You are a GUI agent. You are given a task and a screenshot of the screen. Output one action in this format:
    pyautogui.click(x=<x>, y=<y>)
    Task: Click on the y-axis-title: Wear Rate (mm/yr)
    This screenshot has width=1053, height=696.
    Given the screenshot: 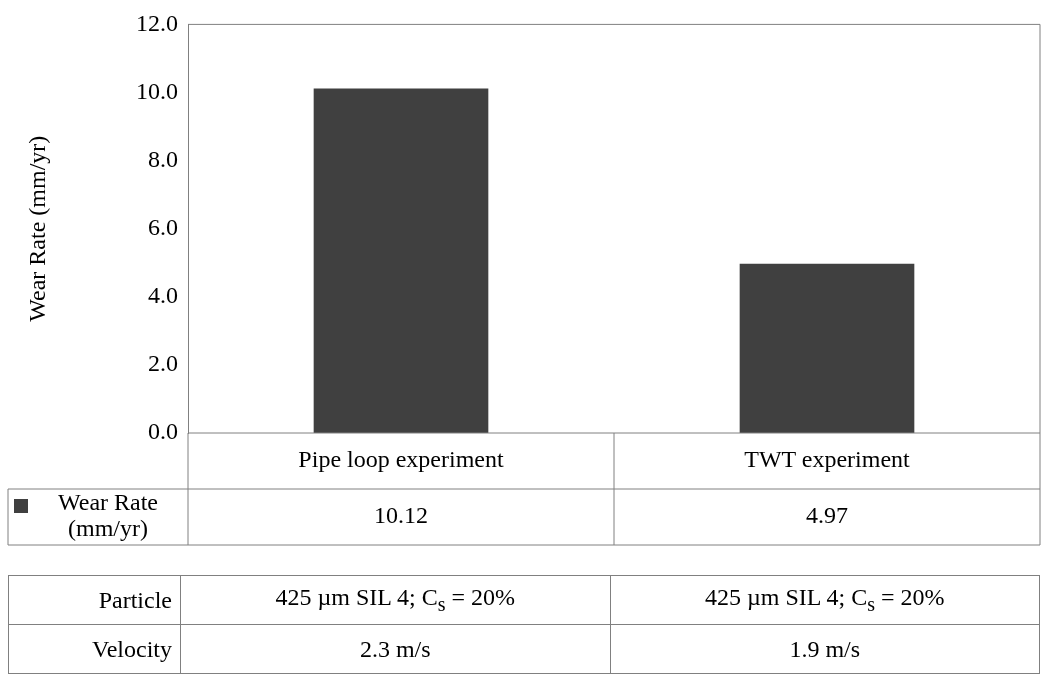 What is the action you would take?
    pyautogui.click(x=36, y=228)
    